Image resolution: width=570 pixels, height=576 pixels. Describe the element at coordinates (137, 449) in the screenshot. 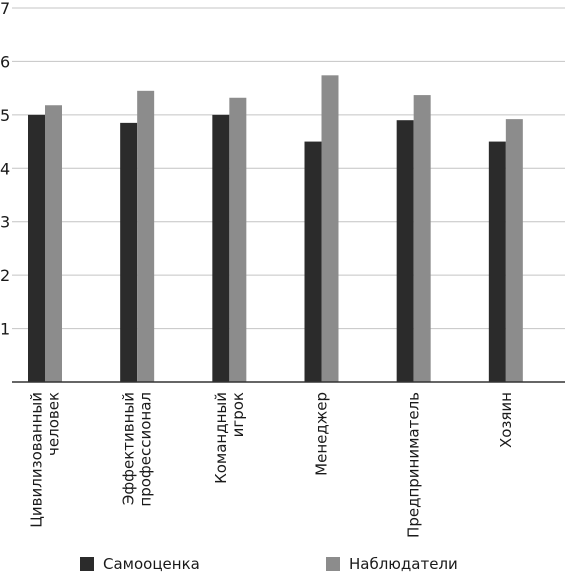

I see `x-category-label-1: Эффективныйпрофессионал` at that location.